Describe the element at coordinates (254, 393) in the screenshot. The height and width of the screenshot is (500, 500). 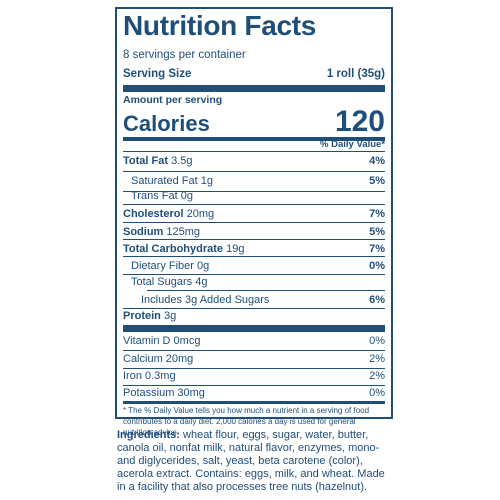
I see `potassium-row: Potassium 30mg 0%` at that location.